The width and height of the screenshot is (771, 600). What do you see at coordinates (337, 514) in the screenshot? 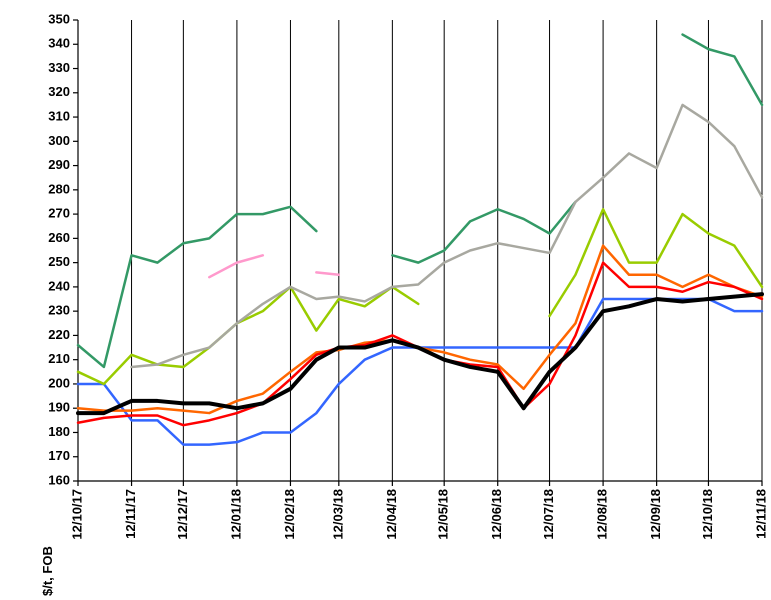
I see `x-tick-label: 12/03/18` at bounding box center [337, 514].